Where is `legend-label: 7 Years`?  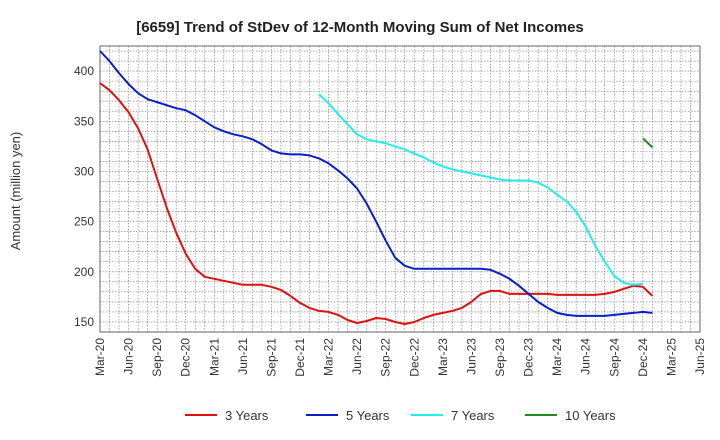
legend-label: 7 Years is located at coordinates (473, 415).